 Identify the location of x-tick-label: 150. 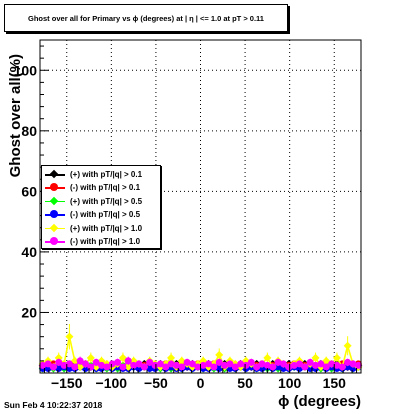
(335, 383).